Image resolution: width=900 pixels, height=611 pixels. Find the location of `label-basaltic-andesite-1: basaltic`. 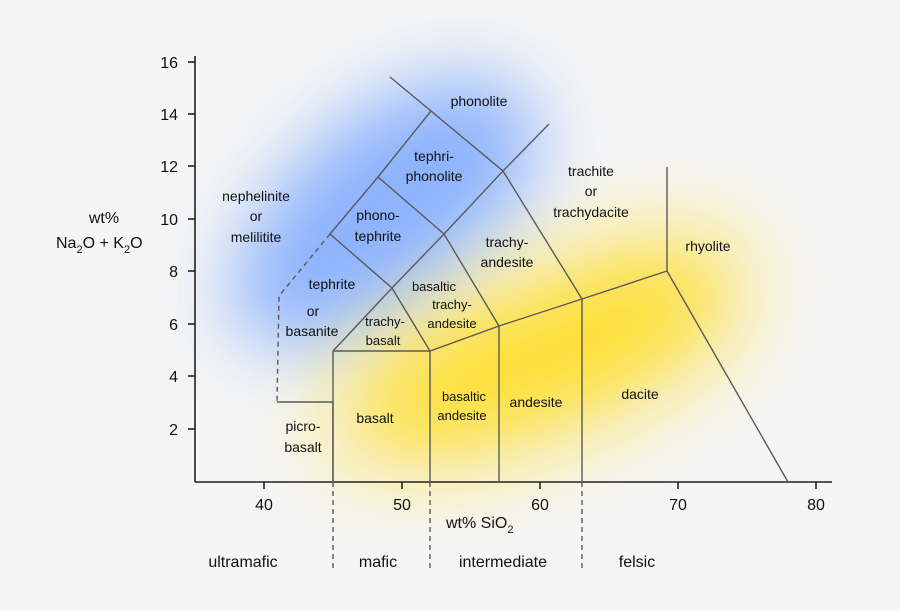

label-basaltic-andesite-1: basaltic is located at coordinates (464, 396).